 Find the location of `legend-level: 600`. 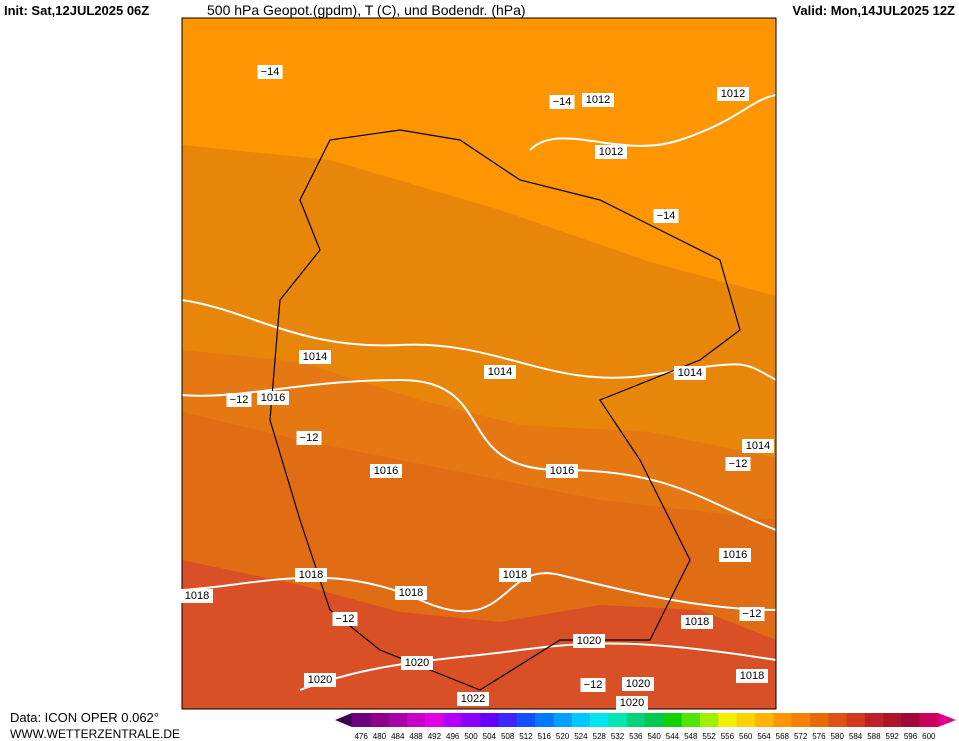

legend-level: 600 is located at coordinates (929, 736).